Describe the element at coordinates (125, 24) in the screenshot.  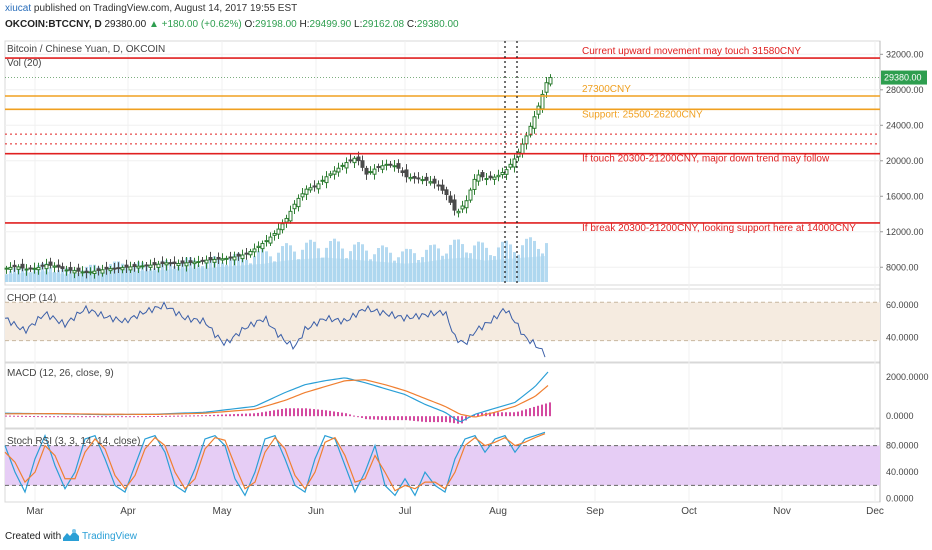
I see `last-price: 29380.00` at that location.